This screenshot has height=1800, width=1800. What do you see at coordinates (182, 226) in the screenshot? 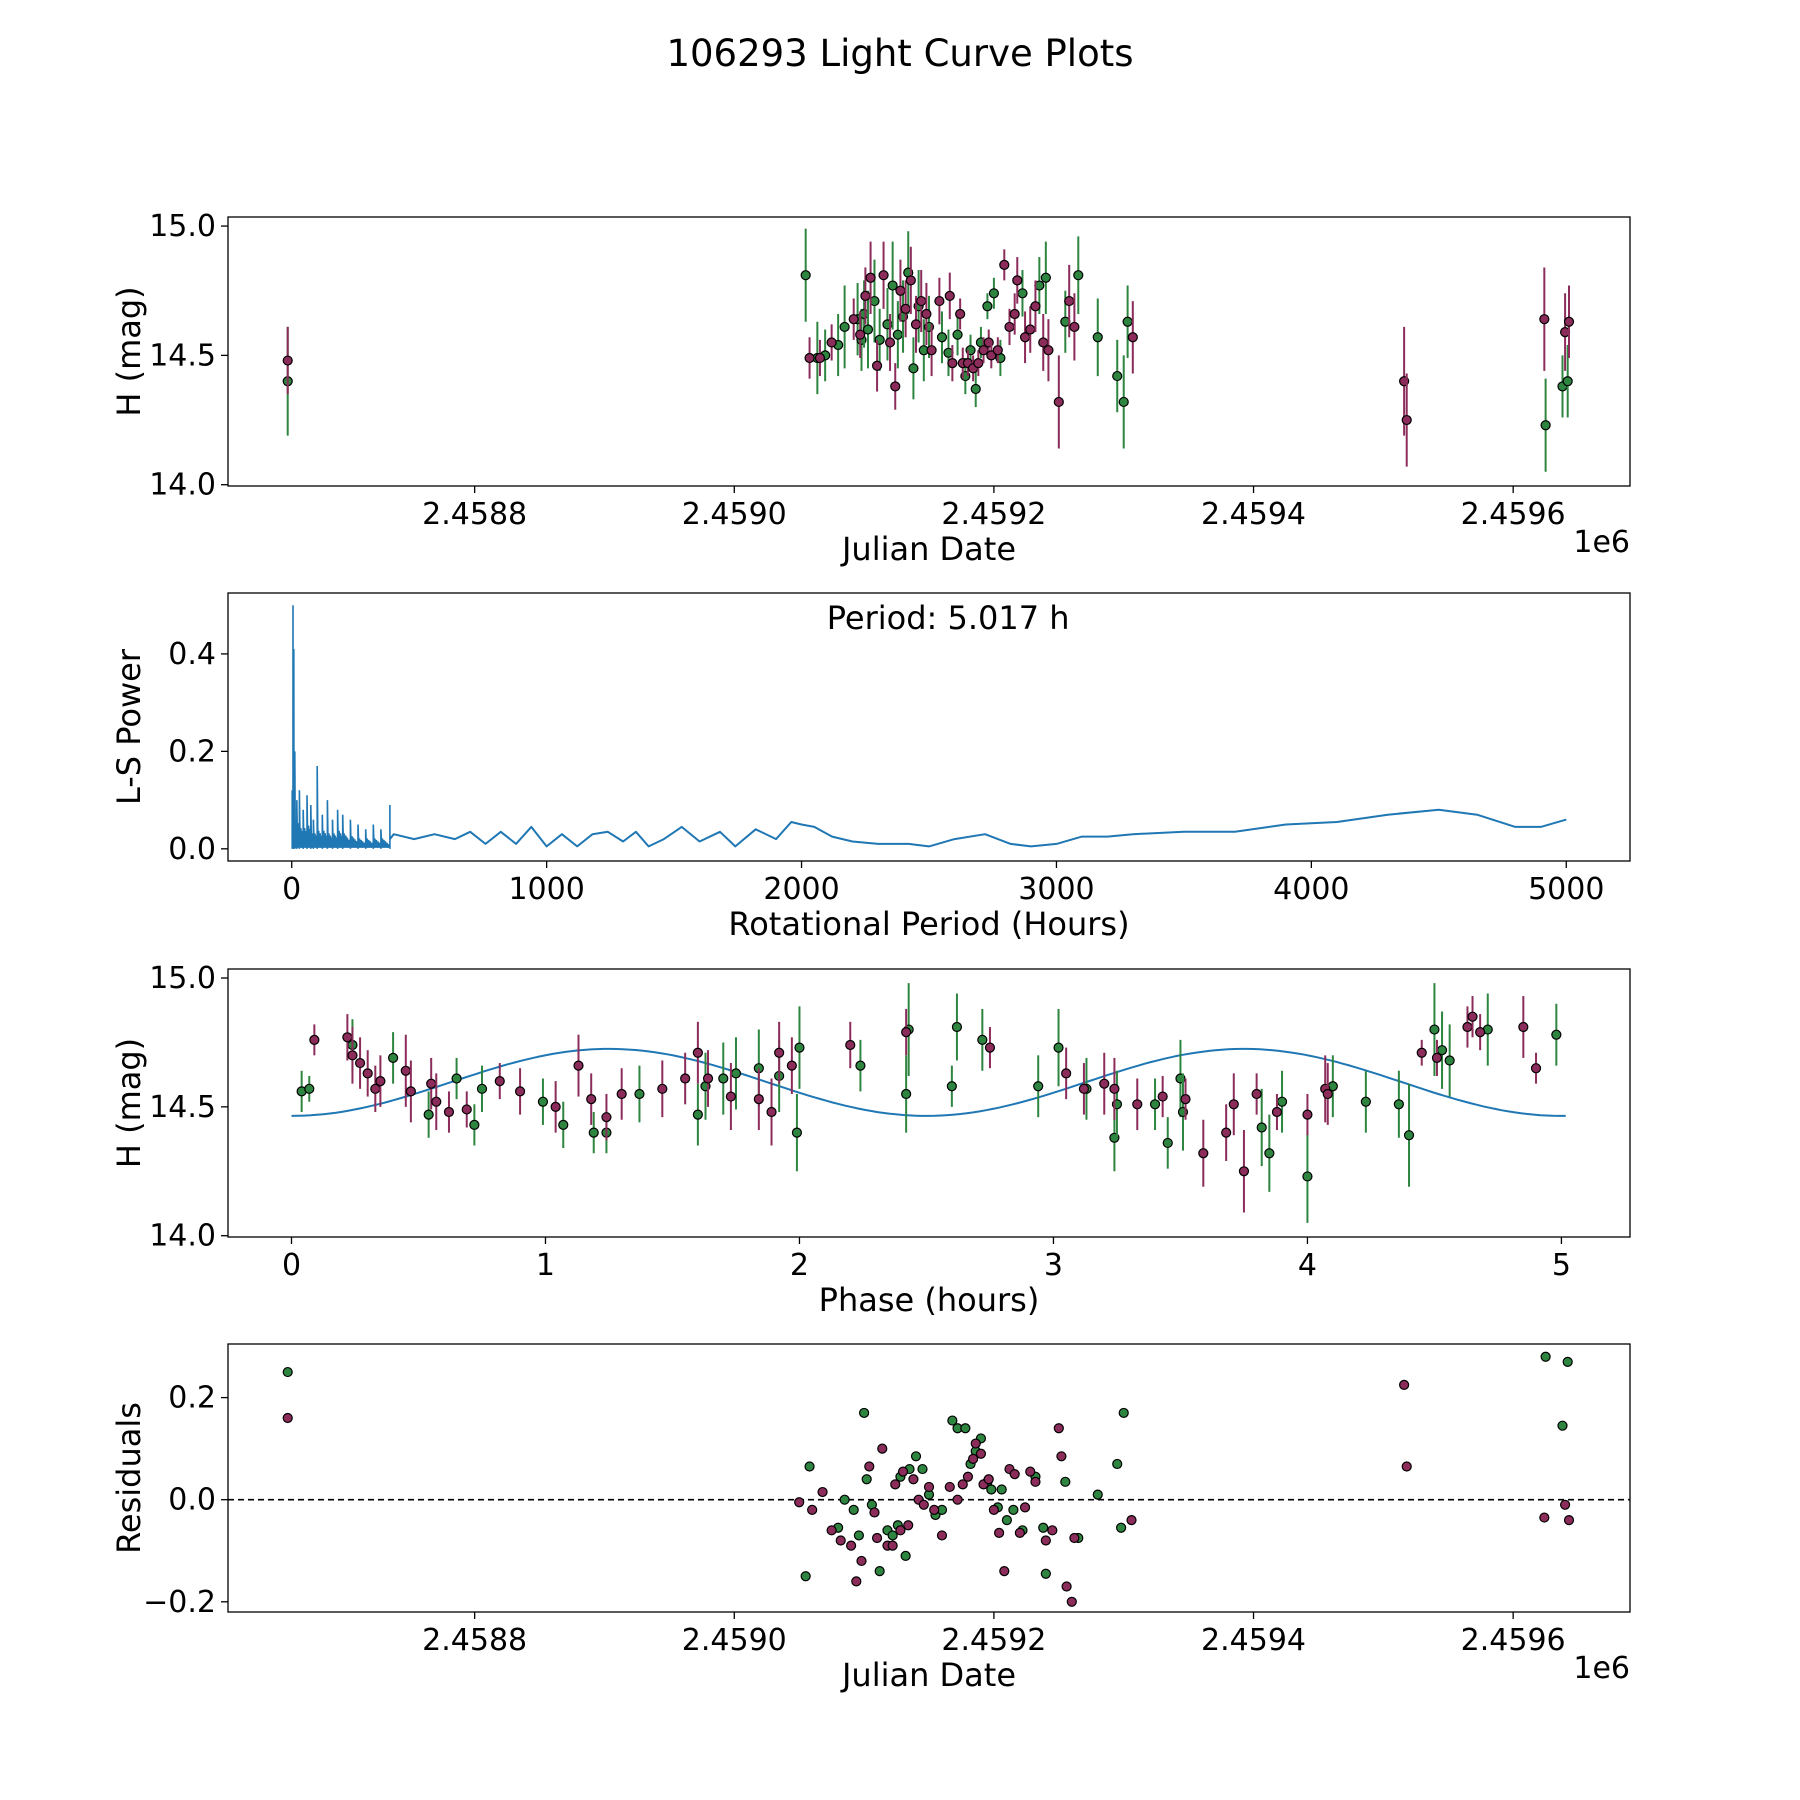
I see `jd-ytick-label: 15.0` at bounding box center [182, 226].